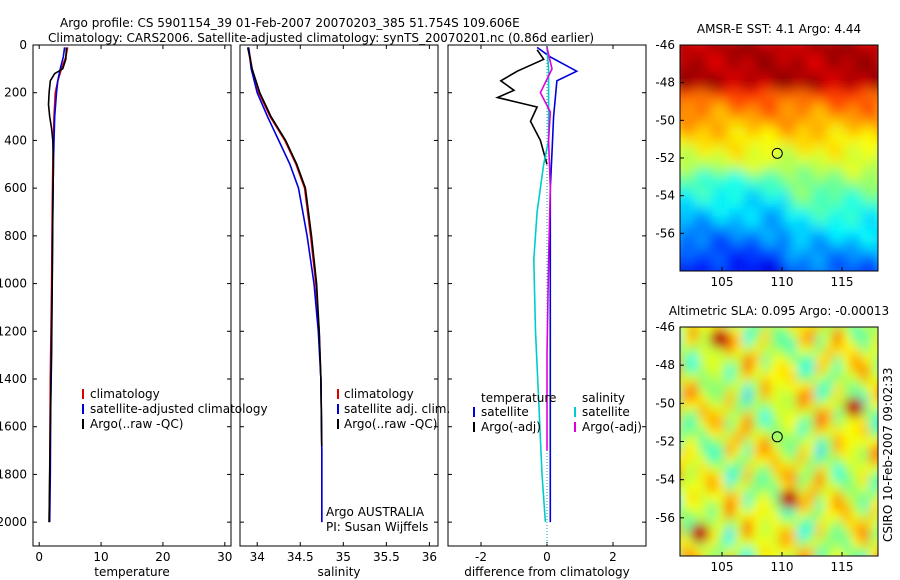 Image resolution: width=900 pixels, height=580 pixels. Describe the element at coordinates (665, 233) in the screenshot. I see `sst-ytick-label: -56` at that location.